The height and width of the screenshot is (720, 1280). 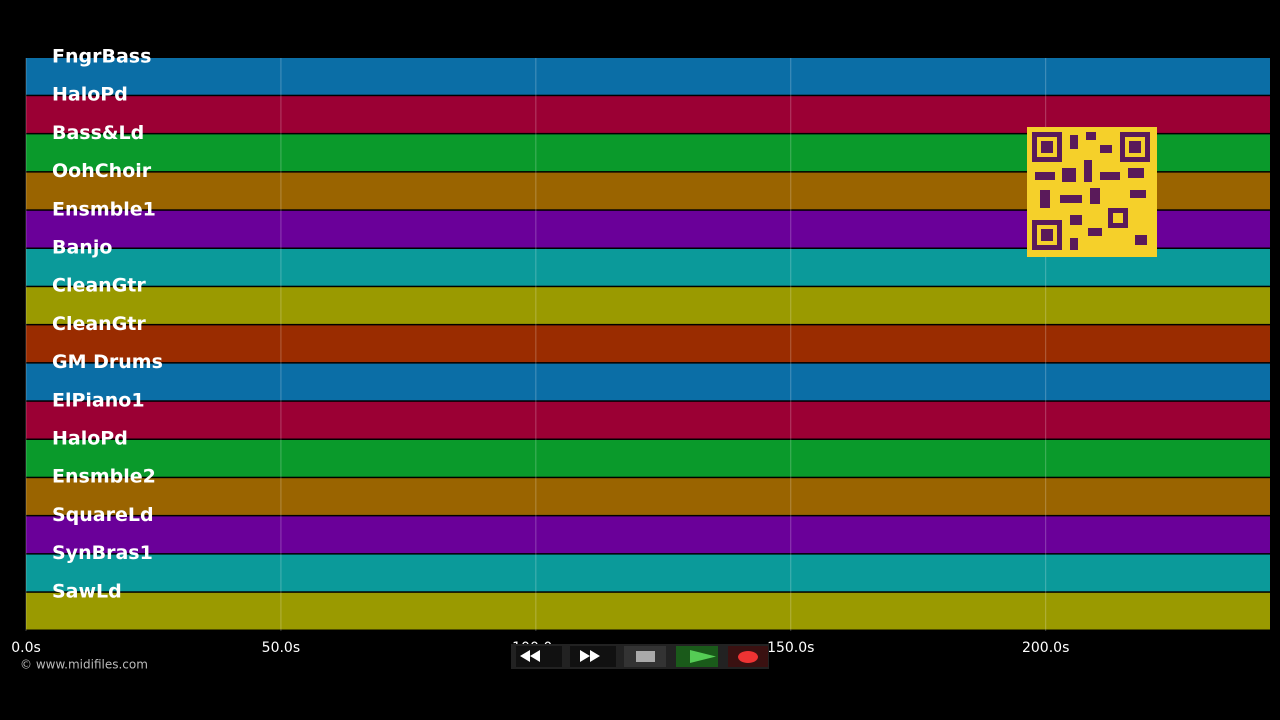 I want to click on track-label: SynBras1, so click(x=102, y=553).